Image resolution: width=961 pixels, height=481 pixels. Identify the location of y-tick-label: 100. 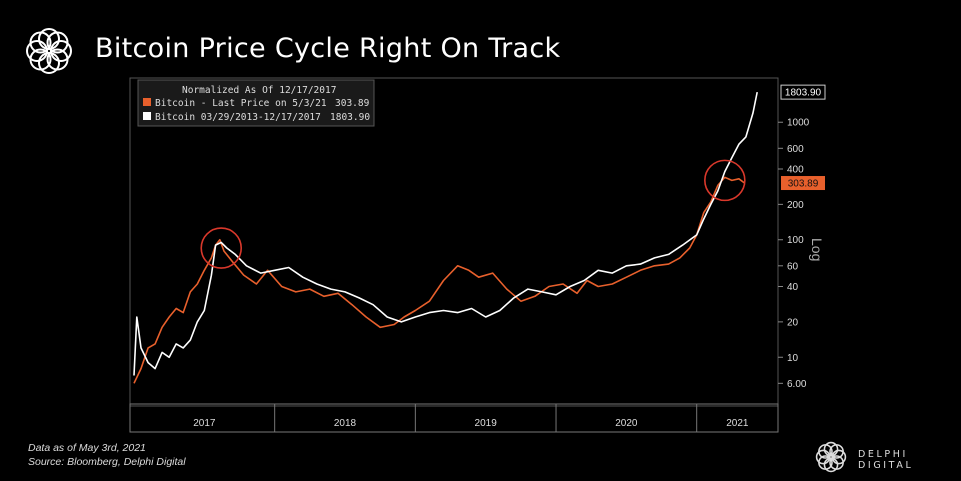
(795, 240).